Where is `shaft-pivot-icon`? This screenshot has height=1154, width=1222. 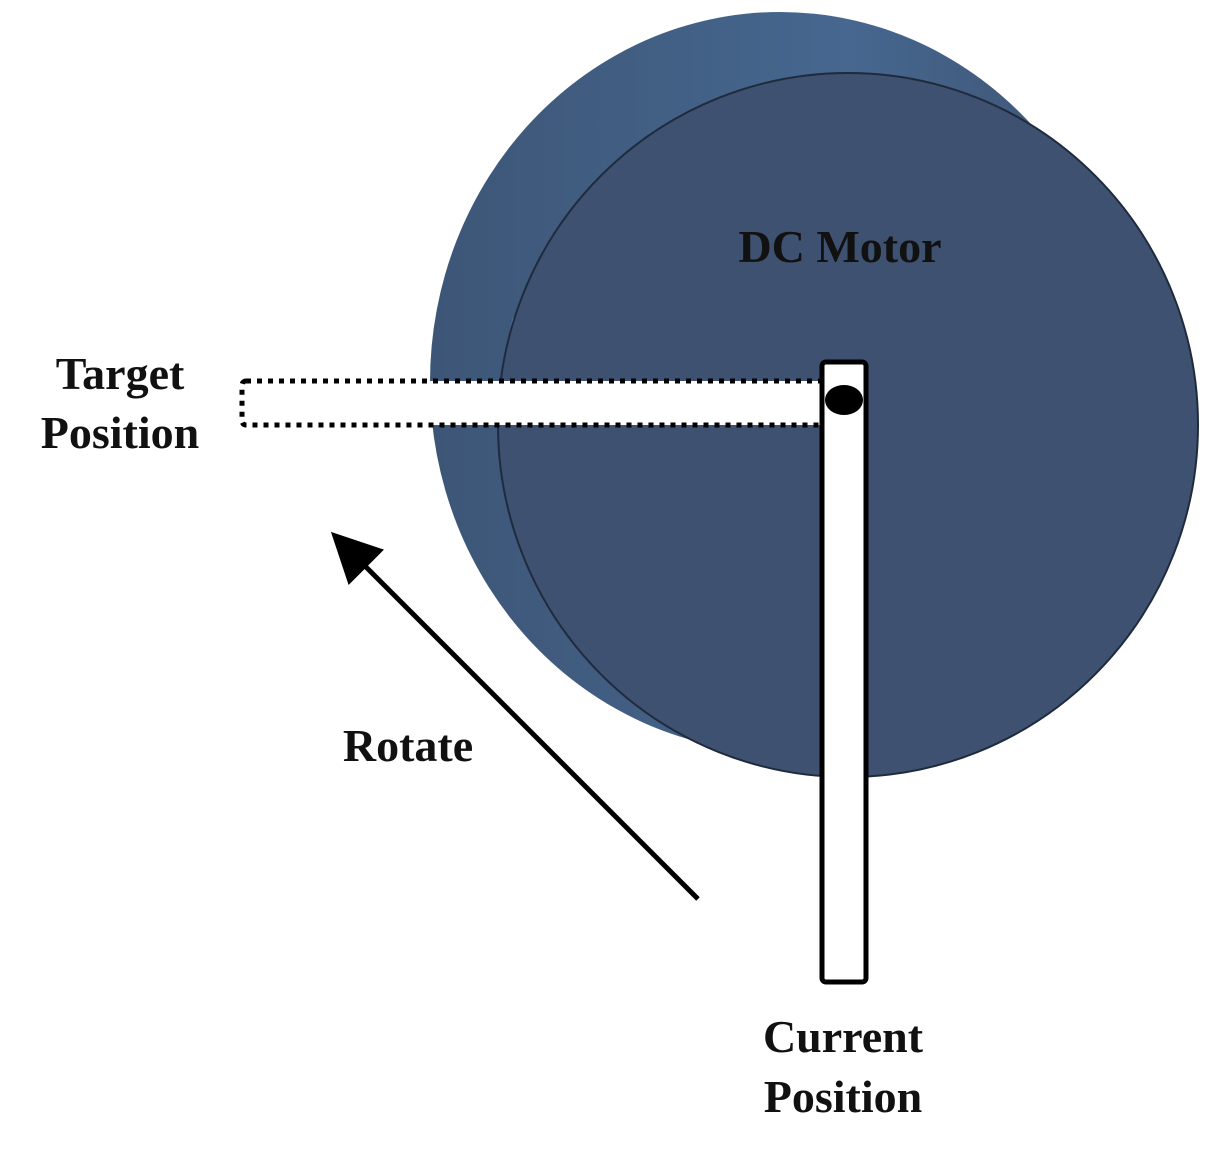 shaft-pivot-icon is located at coordinates (844, 400).